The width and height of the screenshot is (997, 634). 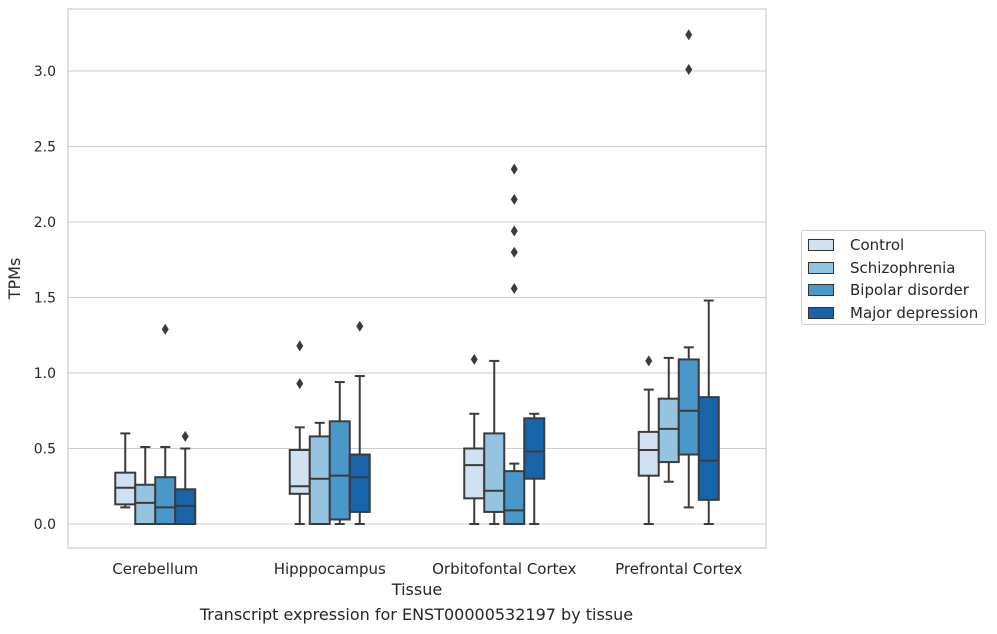 I want to click on x-axis-label: Tissue, so click(x=416, y=589).